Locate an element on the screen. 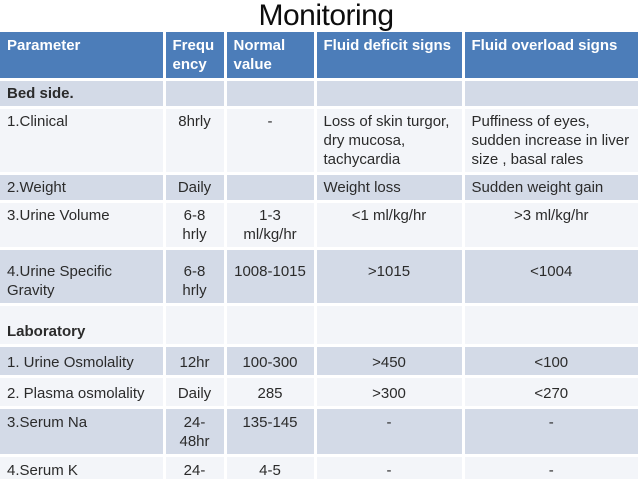  parameter-cell: Laboratory is located at coordinates (83, 325).